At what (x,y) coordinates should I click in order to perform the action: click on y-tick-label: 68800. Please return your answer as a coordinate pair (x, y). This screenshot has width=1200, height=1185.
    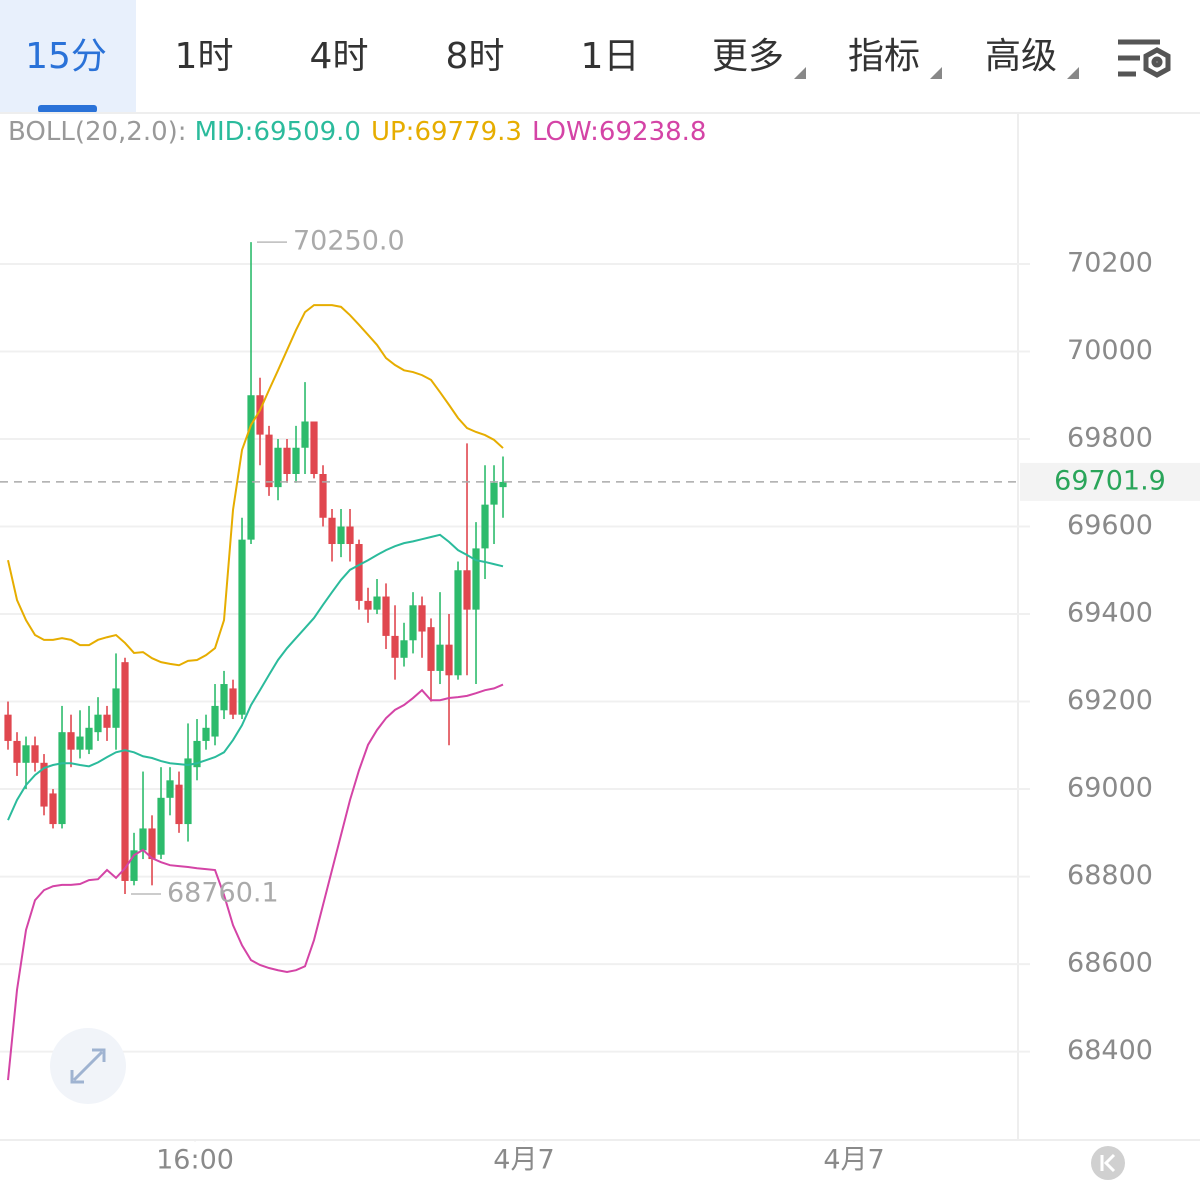
    Looking at the image, I should click on (1110, 875).